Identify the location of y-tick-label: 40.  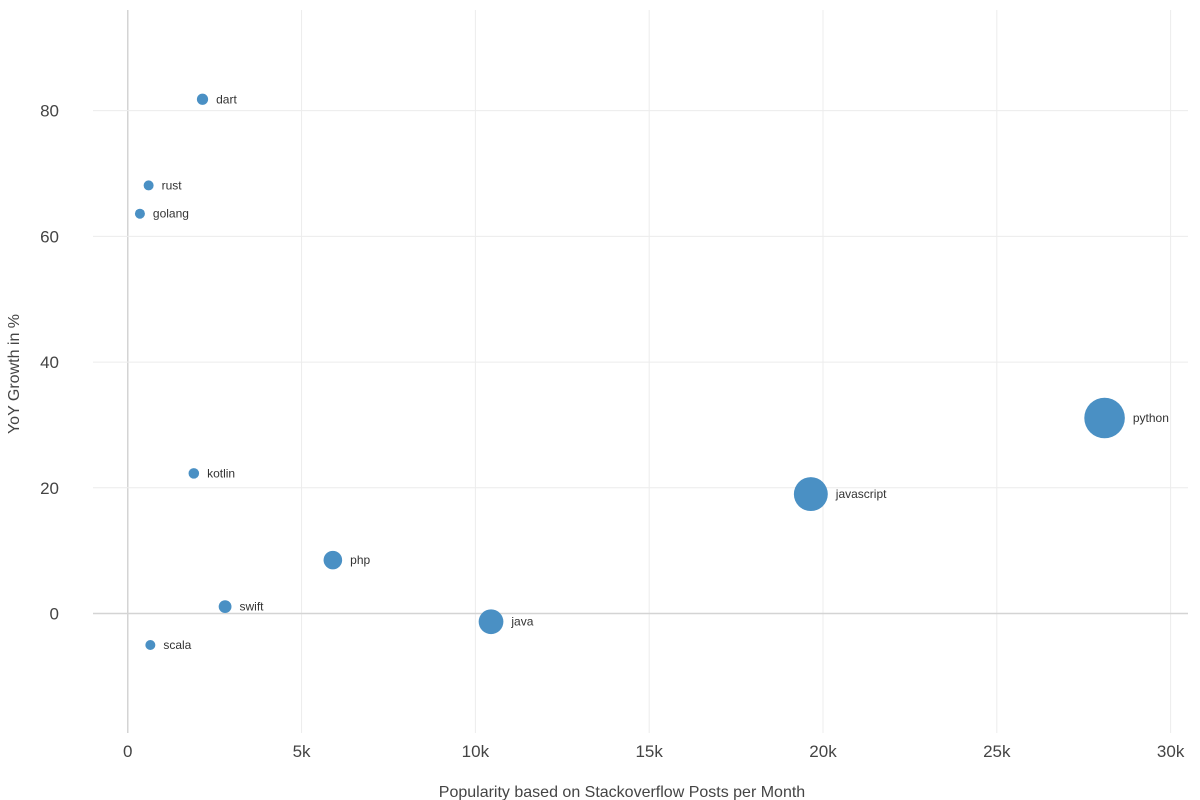
(49, 362).